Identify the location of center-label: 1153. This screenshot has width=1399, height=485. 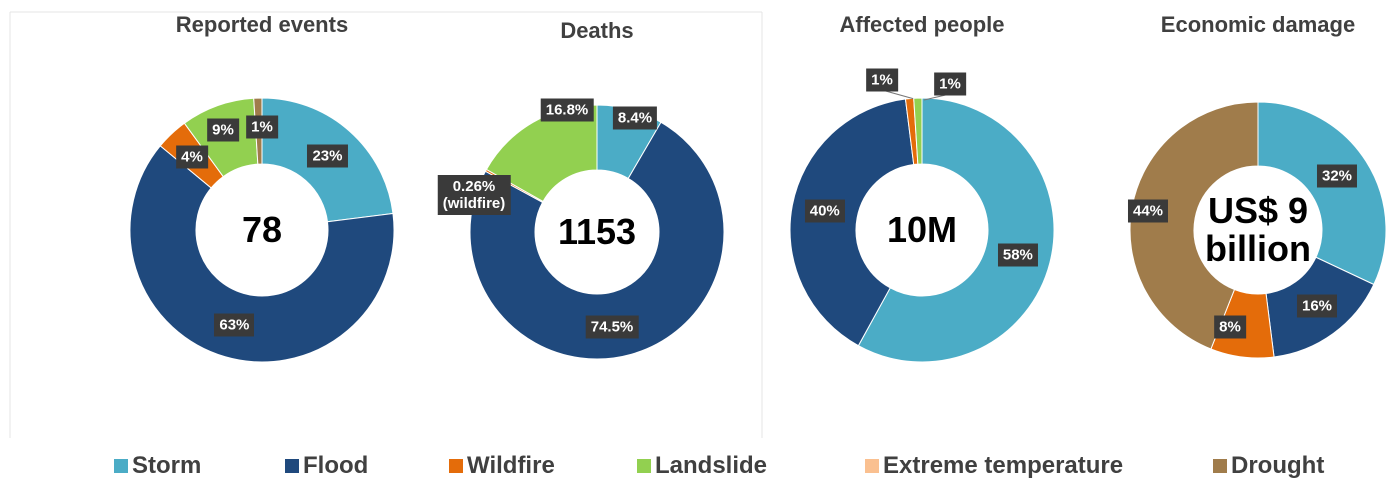
(597, 231).